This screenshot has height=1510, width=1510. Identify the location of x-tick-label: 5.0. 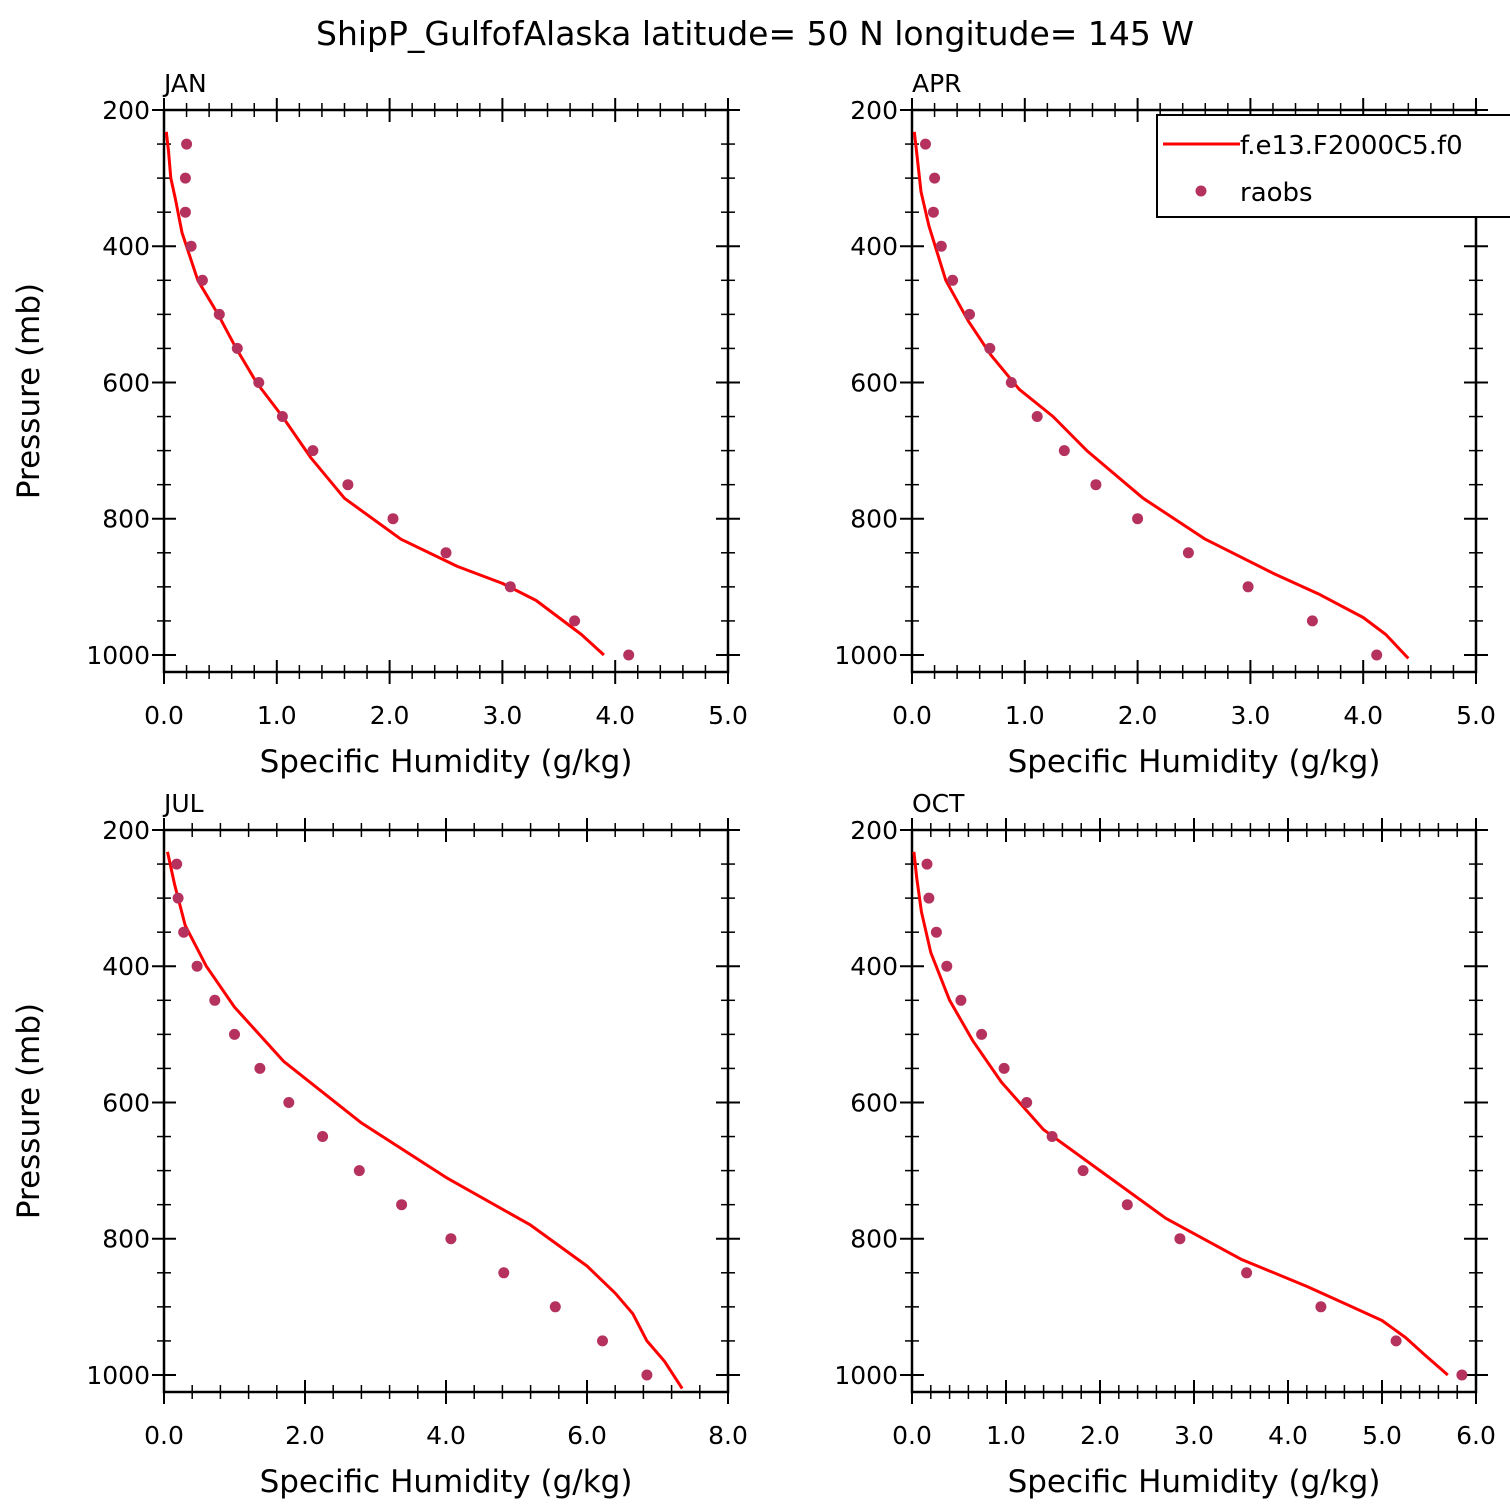
(728, 715).